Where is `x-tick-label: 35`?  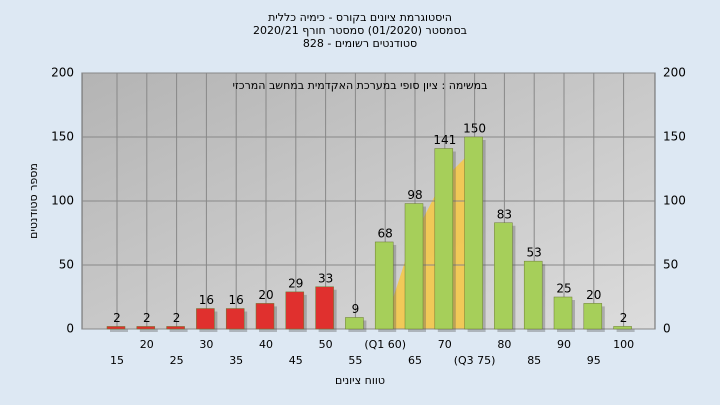 x-tick-label: 35 is located at coordinates (236, 360).